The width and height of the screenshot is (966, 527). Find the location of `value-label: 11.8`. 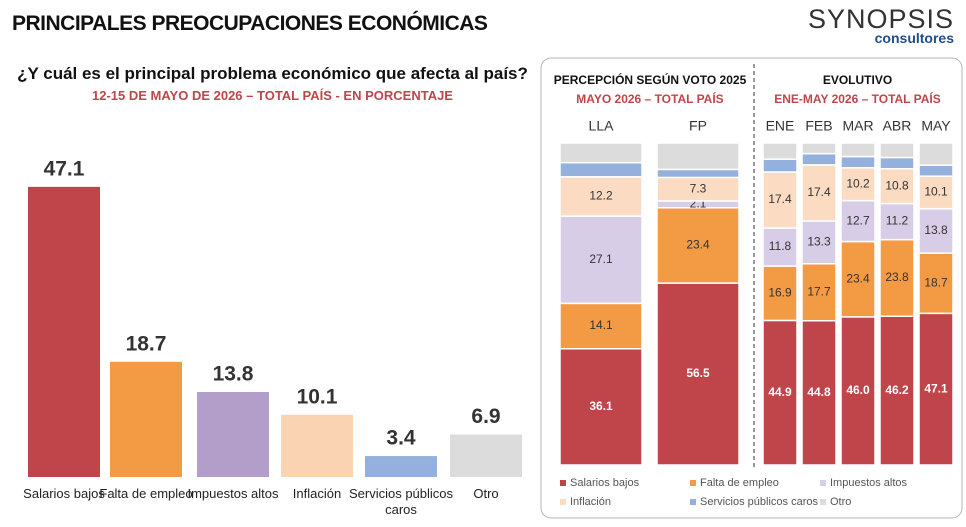

value-label: 11.8 is located at coordinates (780, 246).